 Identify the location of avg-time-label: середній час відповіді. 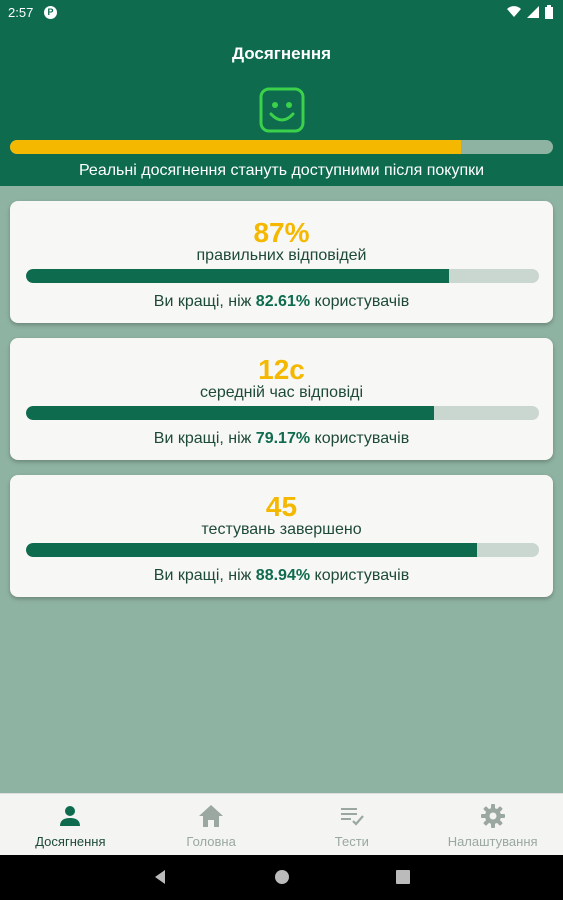
(281, 392).